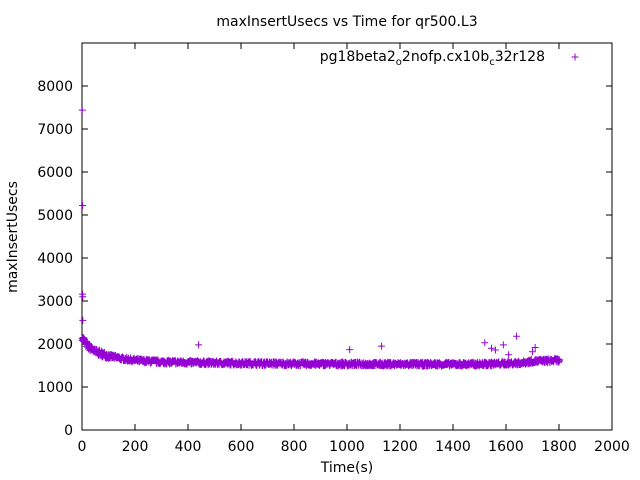 The image size is (640, 480). I want to click on y-tick-label: 7000, so click(55, 130).